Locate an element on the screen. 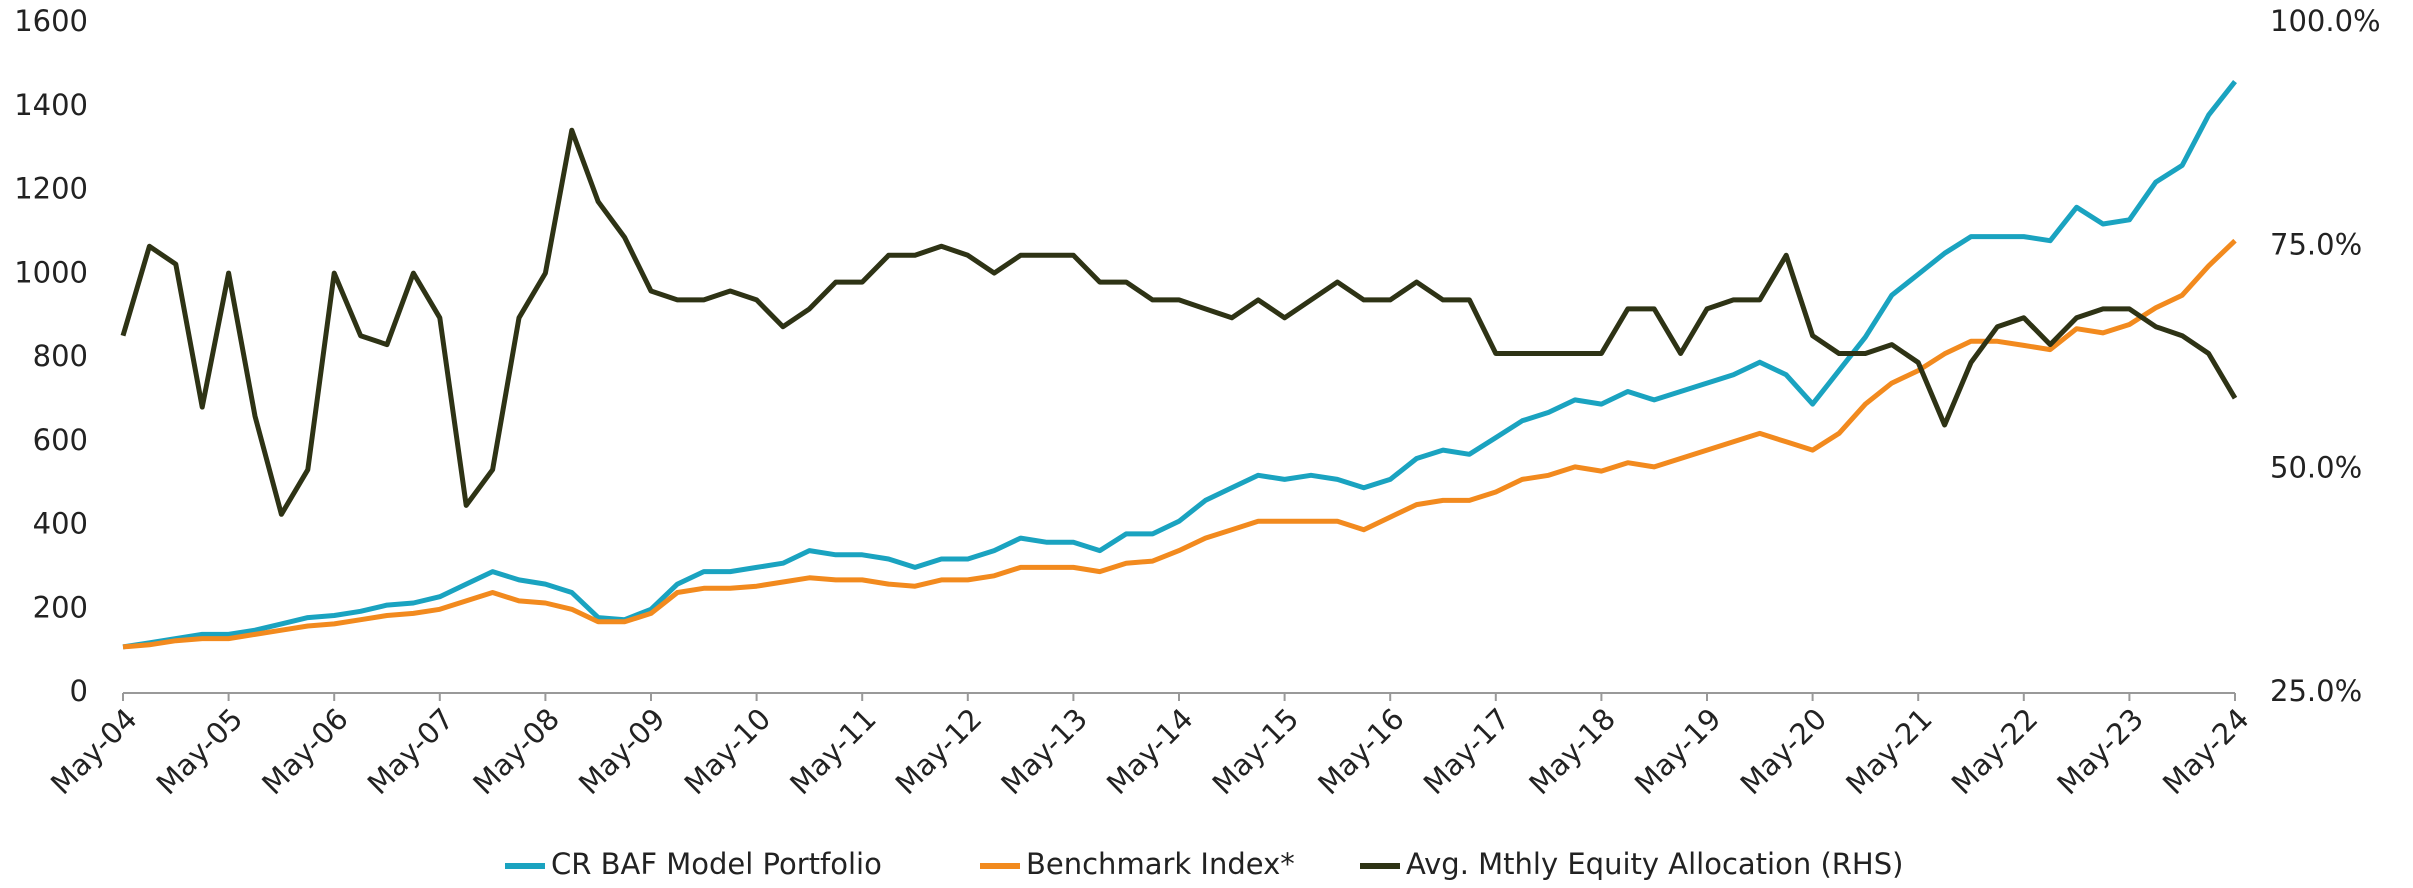  x-tick-label: May-15 is located at coordinates (1256, 752).